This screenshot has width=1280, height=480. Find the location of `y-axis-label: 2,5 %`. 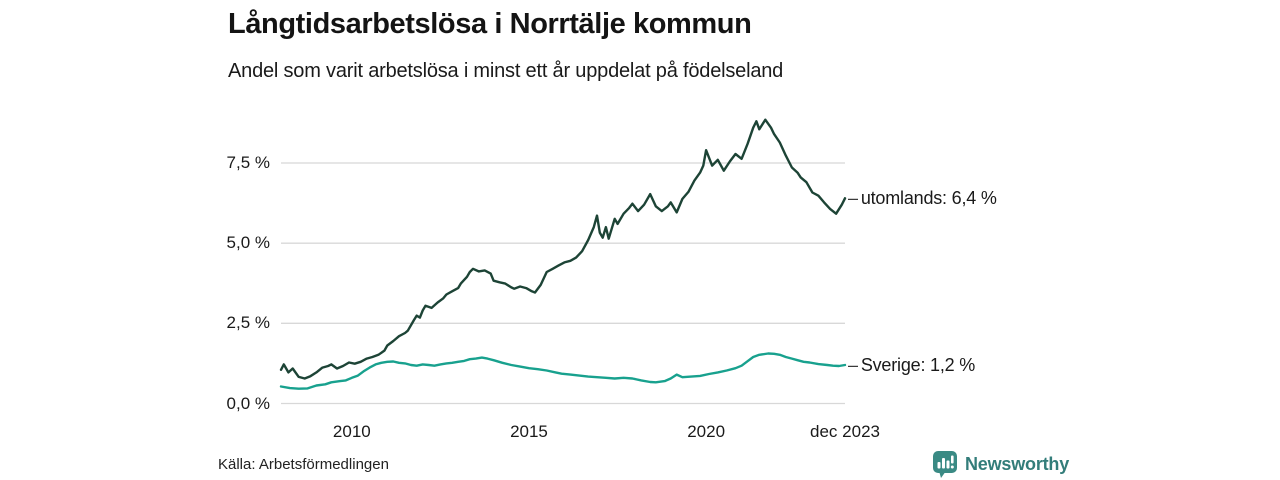

y-axis-label: 2,5 % is located at coordinates (248, 323).